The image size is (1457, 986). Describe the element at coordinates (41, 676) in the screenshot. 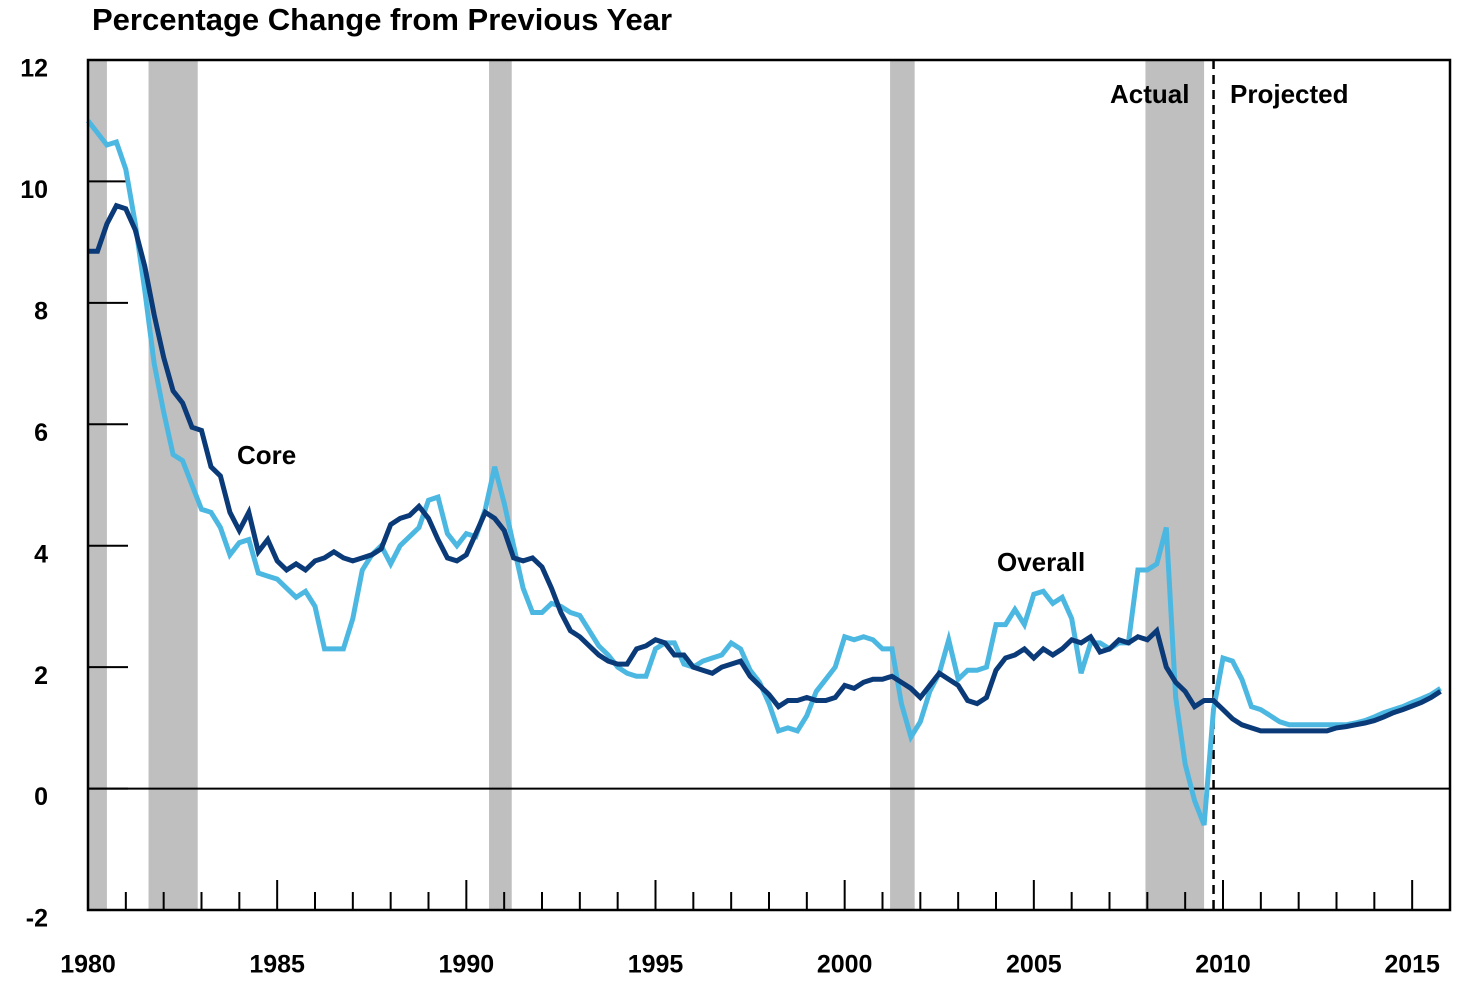

I see `y-tick-label: 2` at that location.